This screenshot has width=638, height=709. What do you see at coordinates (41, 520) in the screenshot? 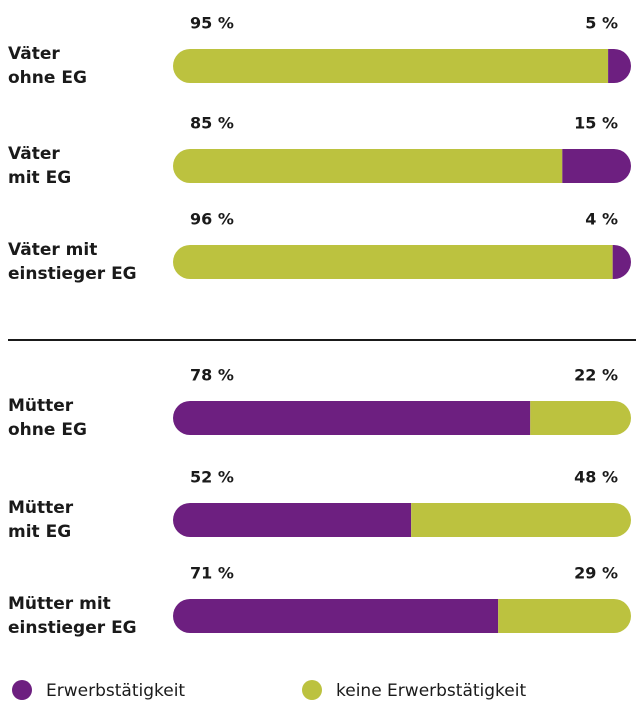
I see `category-label: Mütter mit EG` at bounding box center [41, 520].